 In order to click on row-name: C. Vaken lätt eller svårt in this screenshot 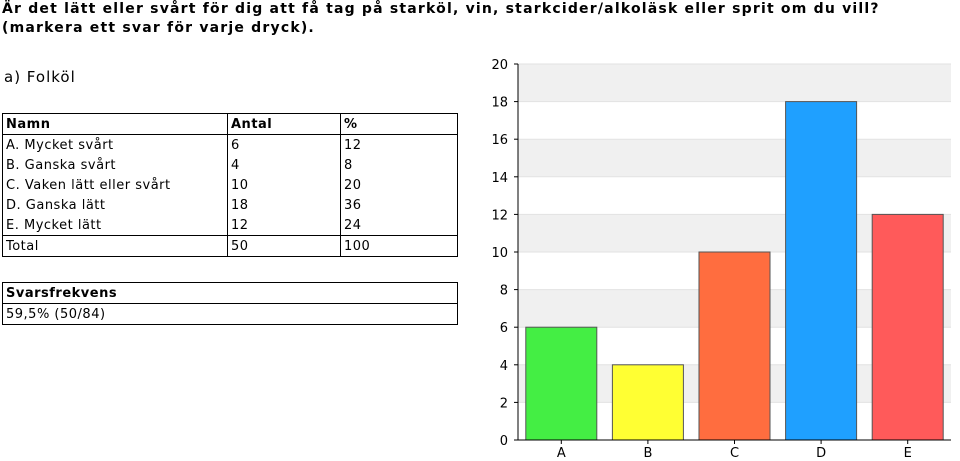, I will do `click(115, 185)`.